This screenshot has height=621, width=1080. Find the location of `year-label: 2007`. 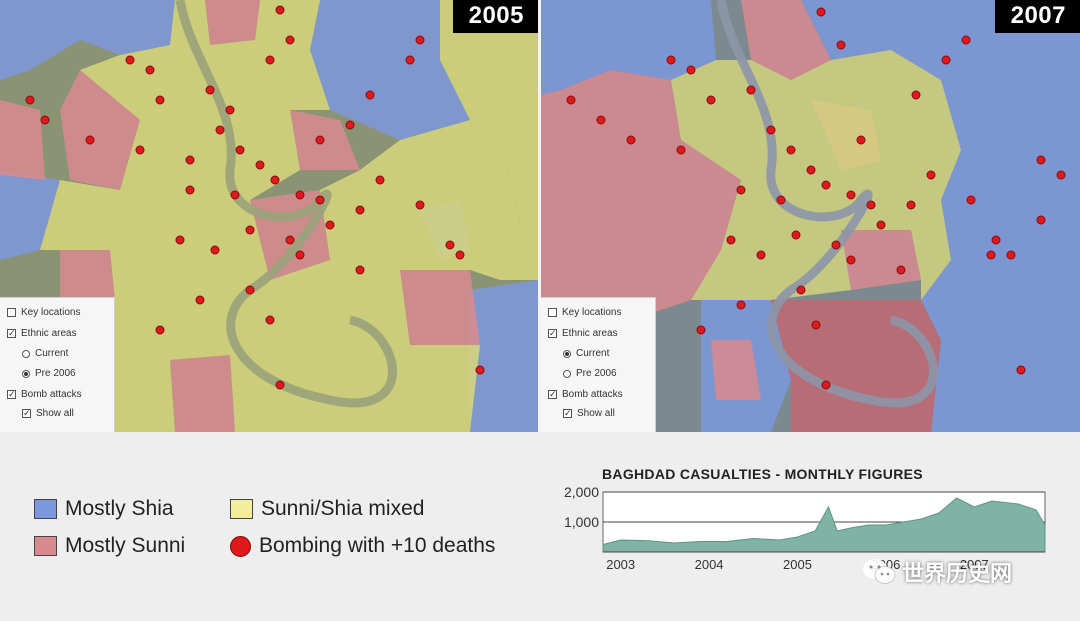

year-label: 2007 is located at coordinates (1037, 16).